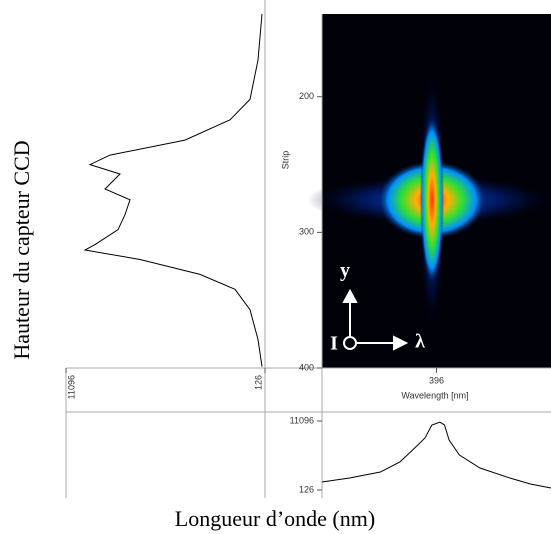  I want to click on inset-axes, so click(375, 319).